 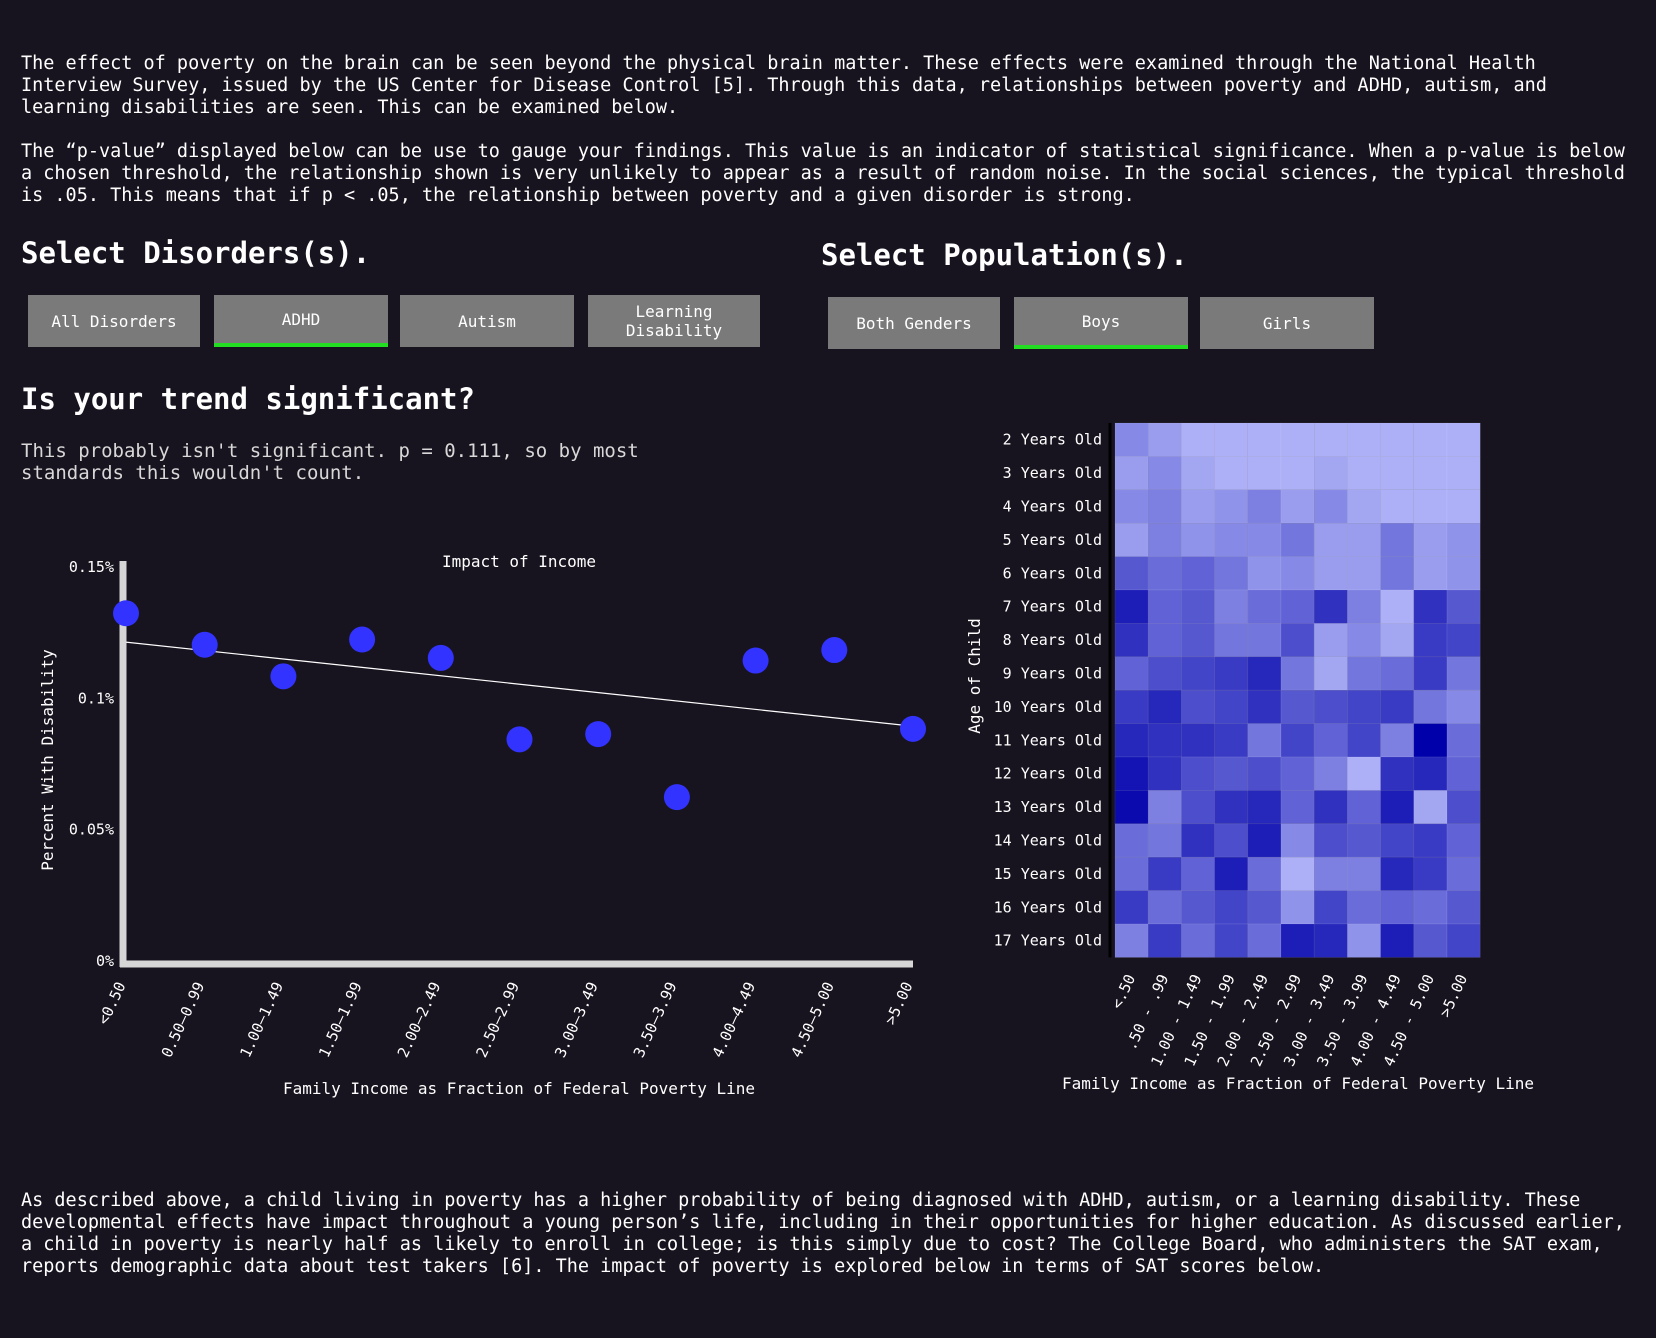 I want to click on adhd-button: ADHD, so click(x=301, y=321).